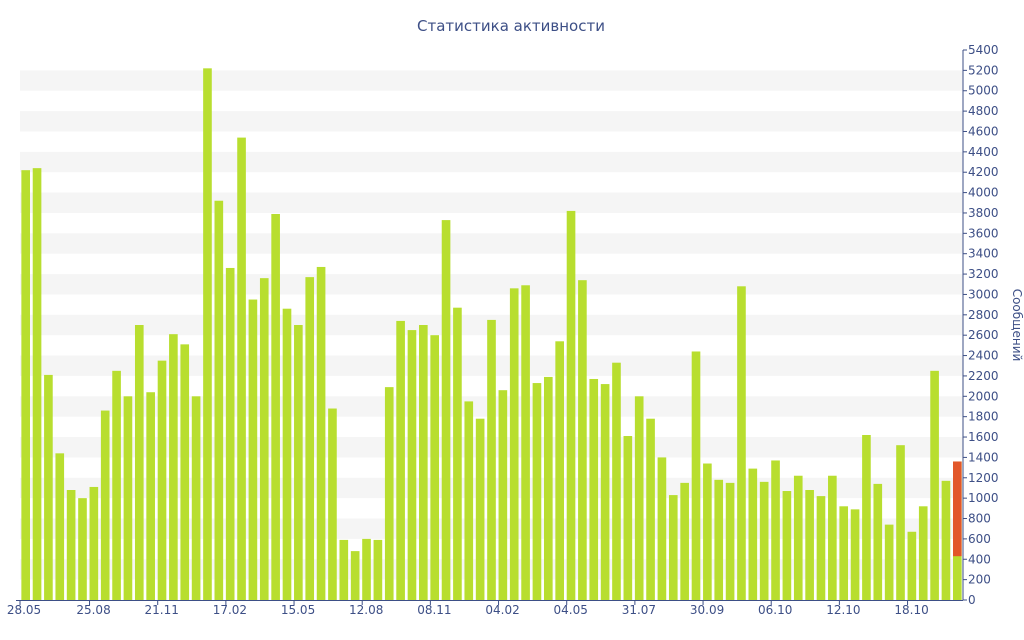  What do you see at coordinates (983, 294) in the screenshot?
I see `y-tick-label: 3000` at bounding box center [983, 294].